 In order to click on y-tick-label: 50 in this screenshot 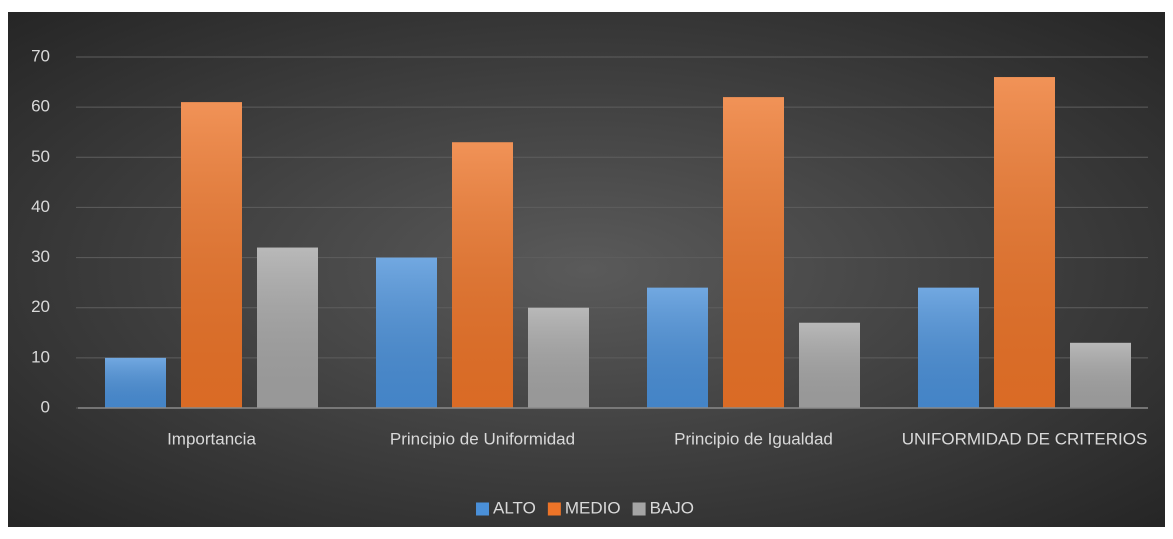, I will do `click(40, 156)`.